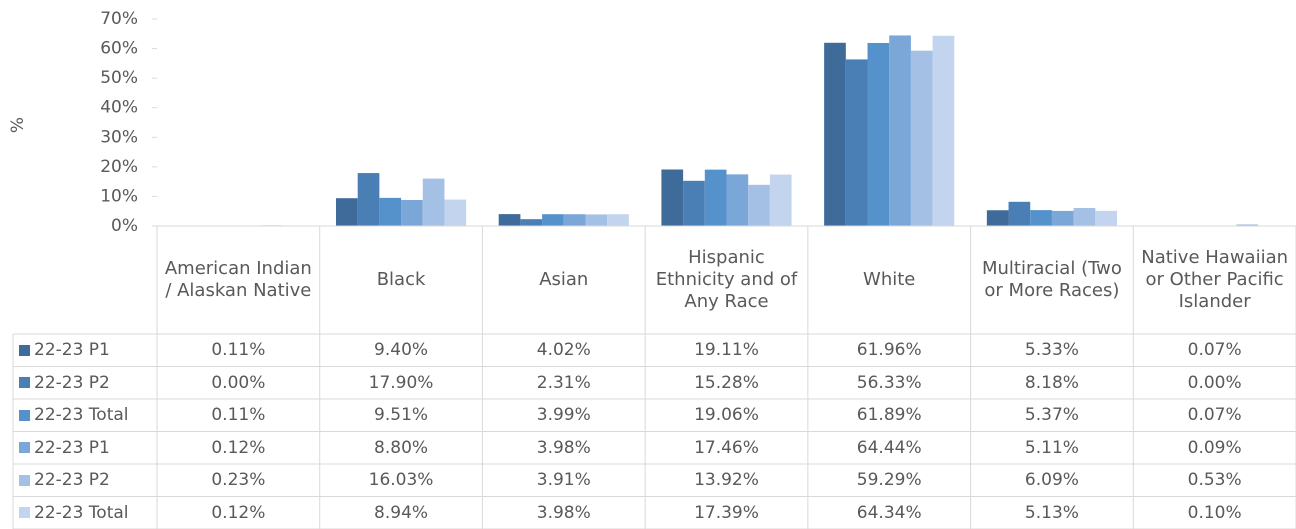 Image resolution: width=1296 pixels, height=529 pixels. I want to click on table-value: 17.90%, so click(401, 382).